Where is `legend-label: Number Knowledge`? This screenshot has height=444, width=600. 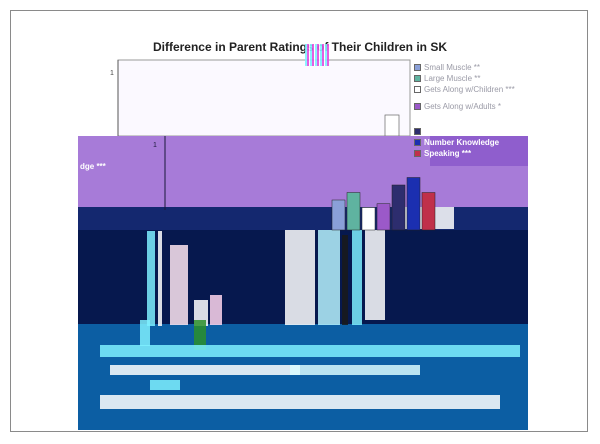
legend-label: Number Knowledge is located at coordinates (462, 142).